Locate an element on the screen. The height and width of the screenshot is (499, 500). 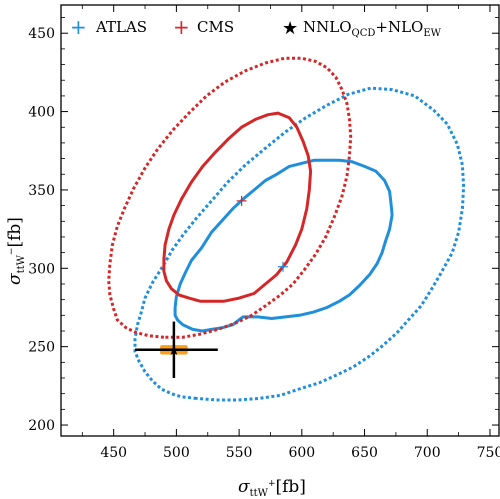
y-axis-label-unit: [fb] is located at coordinates (15, 232).